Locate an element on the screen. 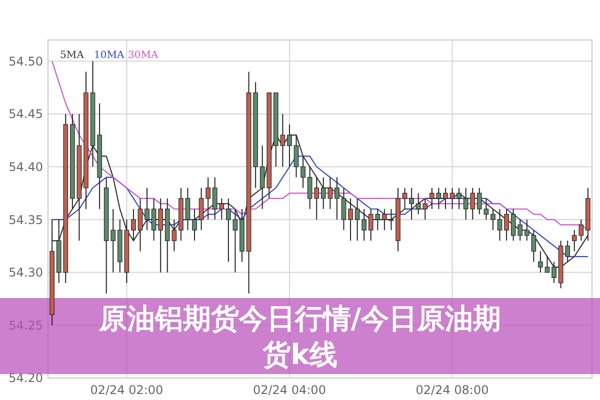 Image resolution: width=600 pixels, height=400 pixels. text: 30MA is located at coordinates (143, 55).